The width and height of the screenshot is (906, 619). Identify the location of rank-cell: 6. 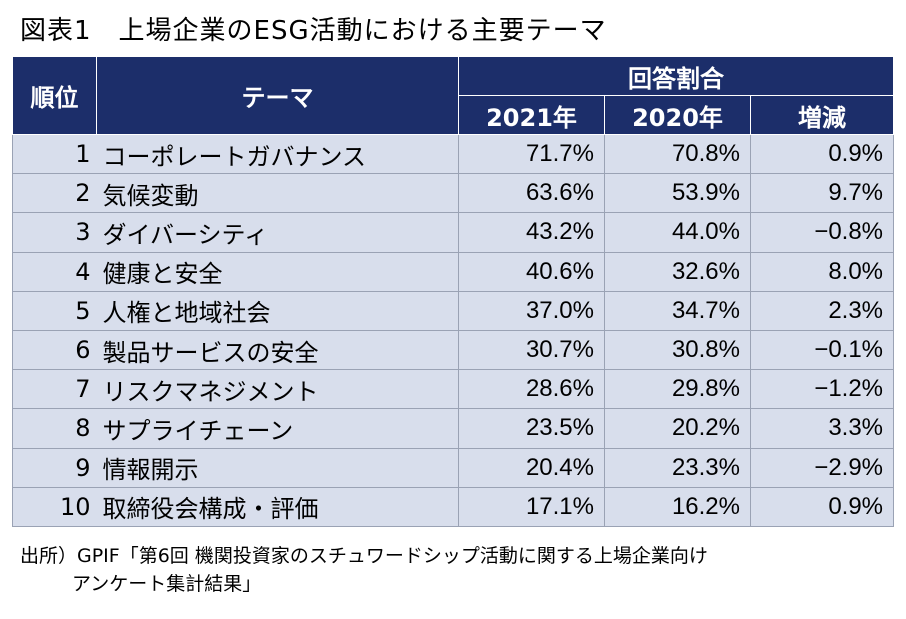
(54, 350).